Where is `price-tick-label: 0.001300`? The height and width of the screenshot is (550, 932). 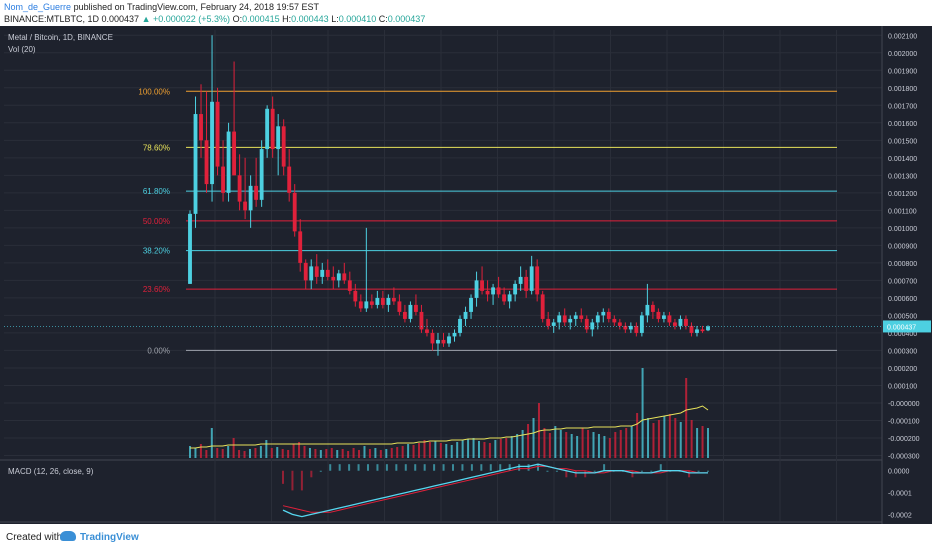 price-tick-label: 0.001300 is located at coordinates (902, 176).